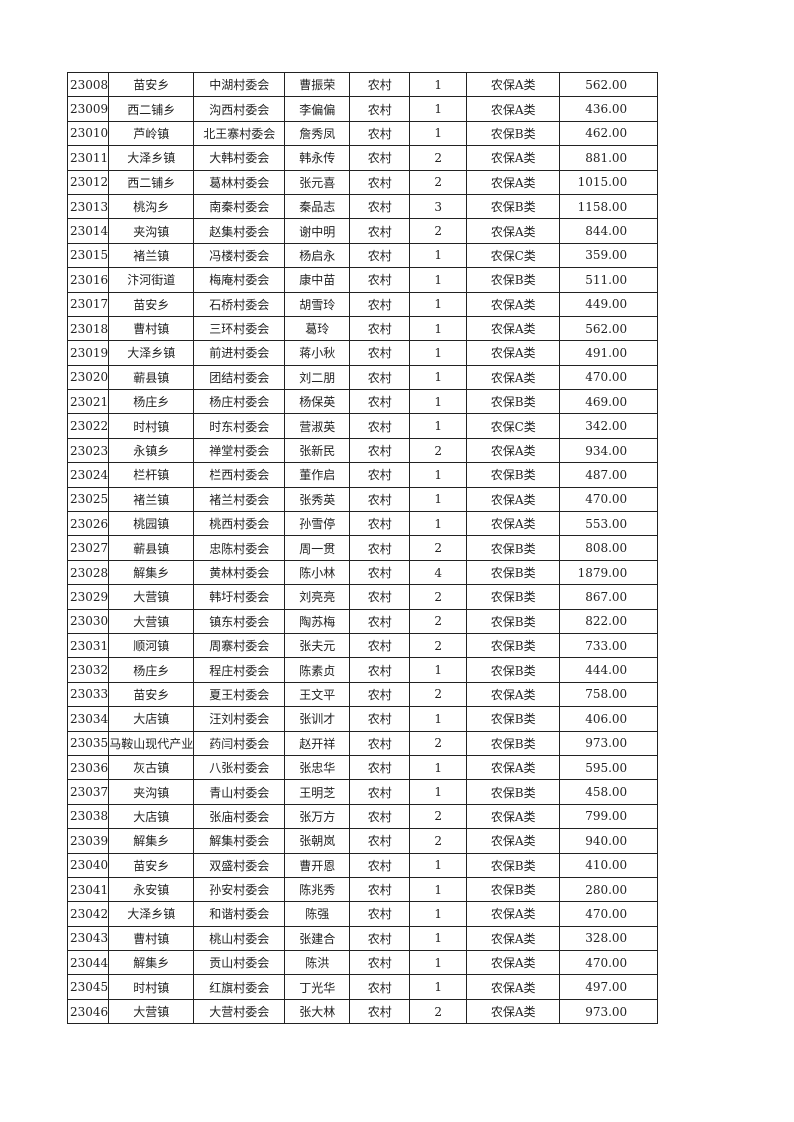 This screenshot has width=794, height=1122. I want to click on table-row: 23044 解集乡 贡山村委会 陈洪 农村 1 农保A类 470.00, so click(362, 963).